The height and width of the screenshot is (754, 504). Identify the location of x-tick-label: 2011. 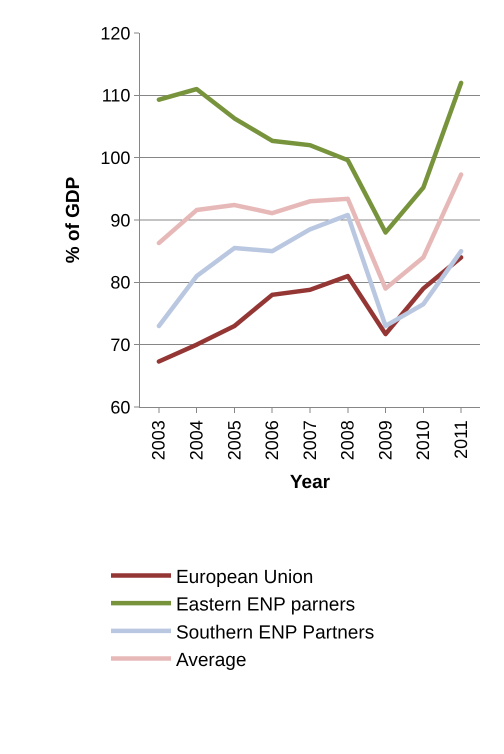
(460, 439).